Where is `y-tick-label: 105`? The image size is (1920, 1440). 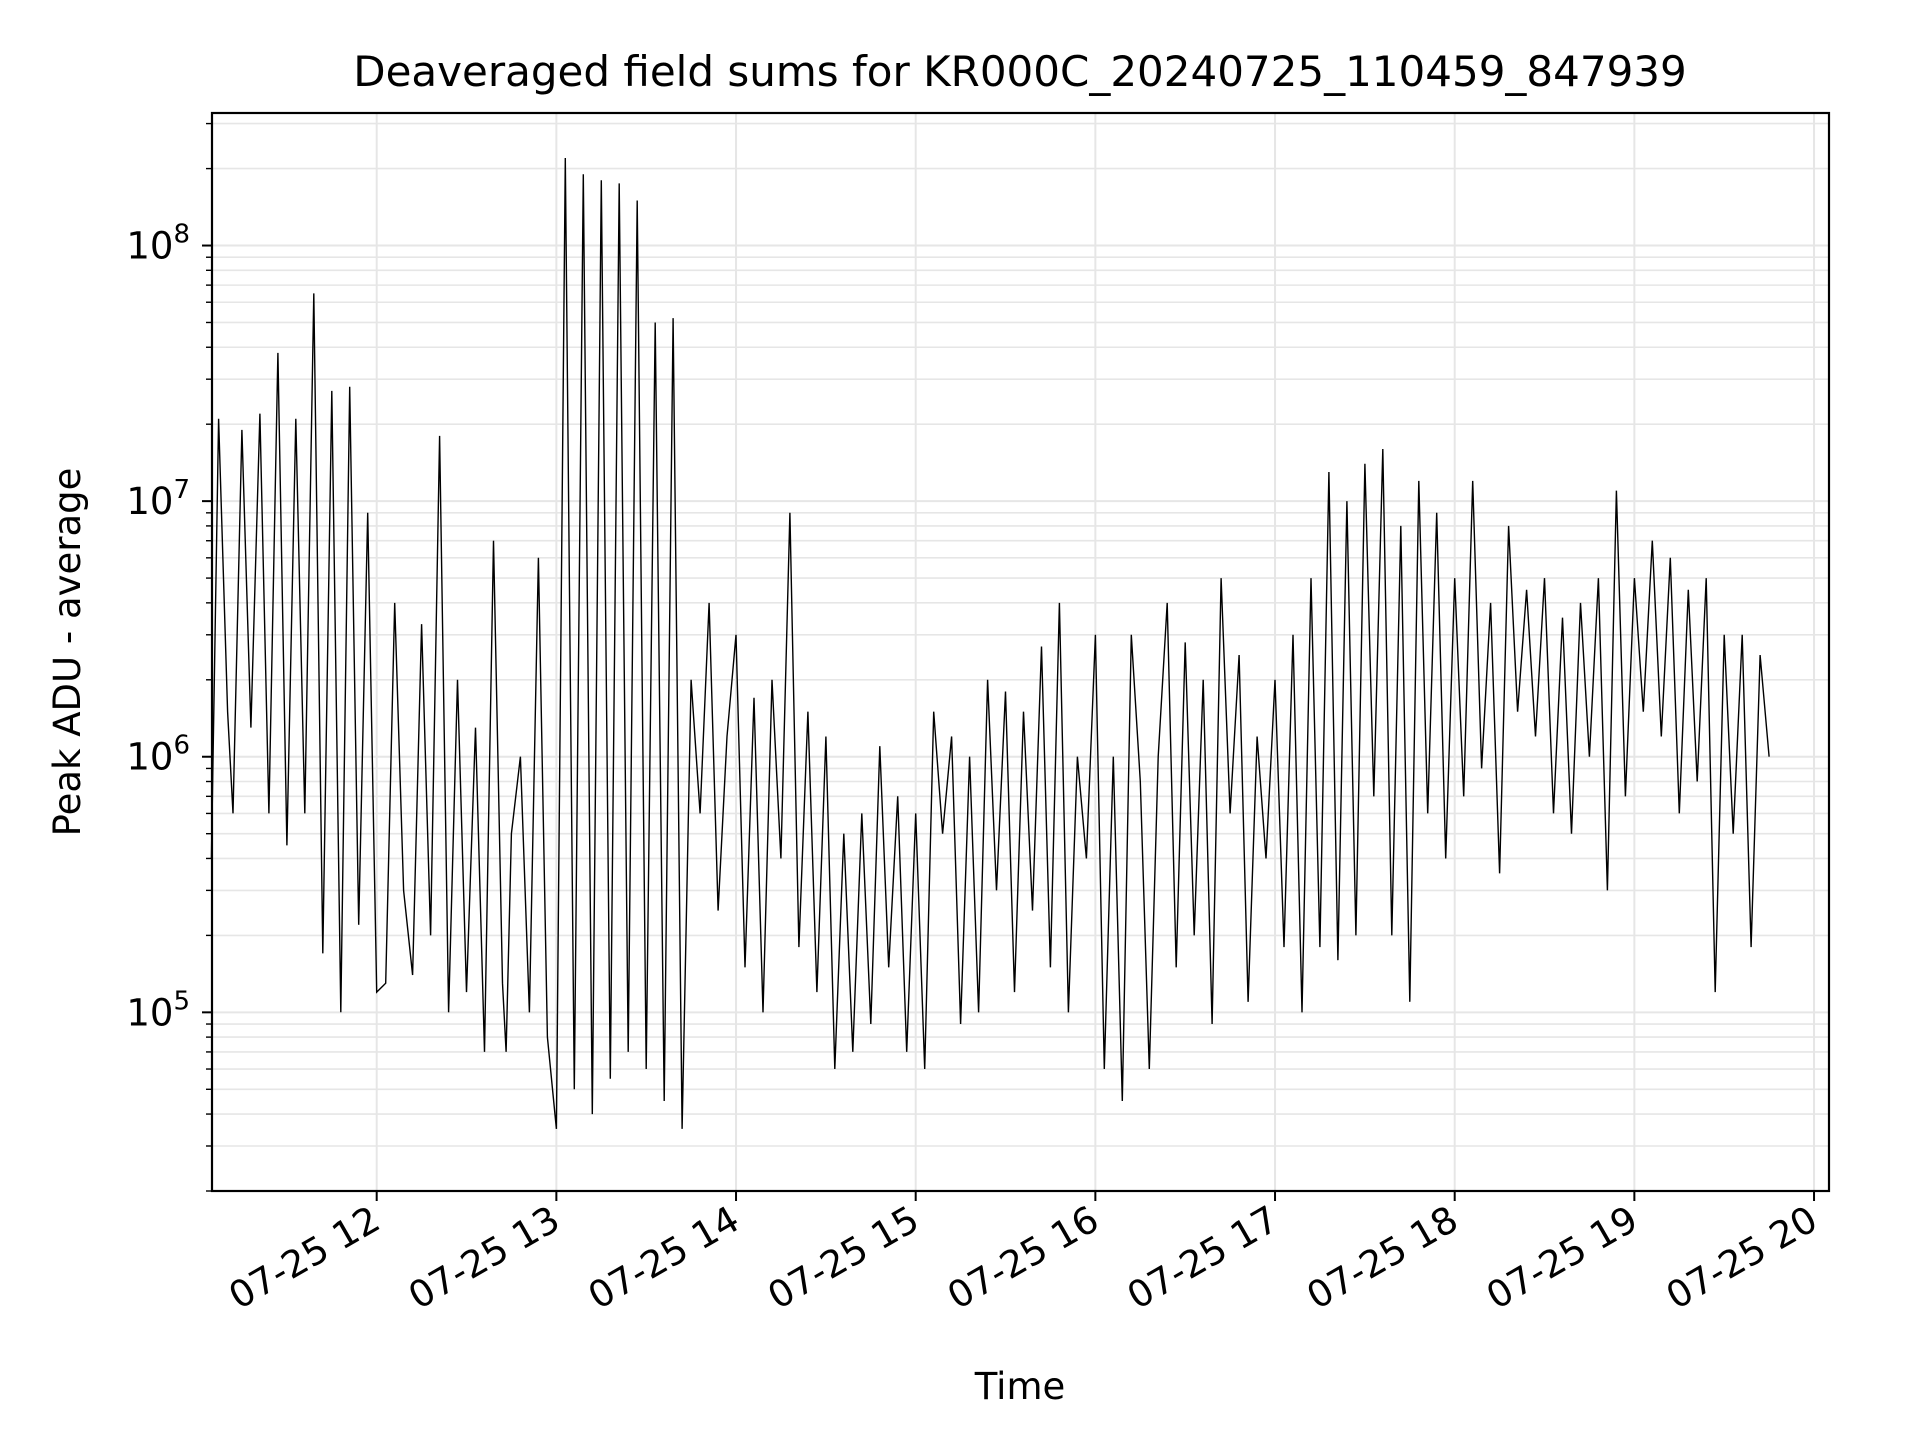
y-tick-label: 105 is located at coordinates (158, 1010).